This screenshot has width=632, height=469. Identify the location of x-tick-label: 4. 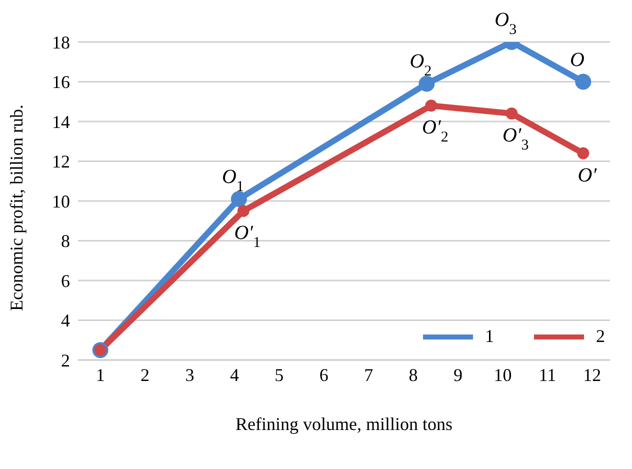
(234, 374).